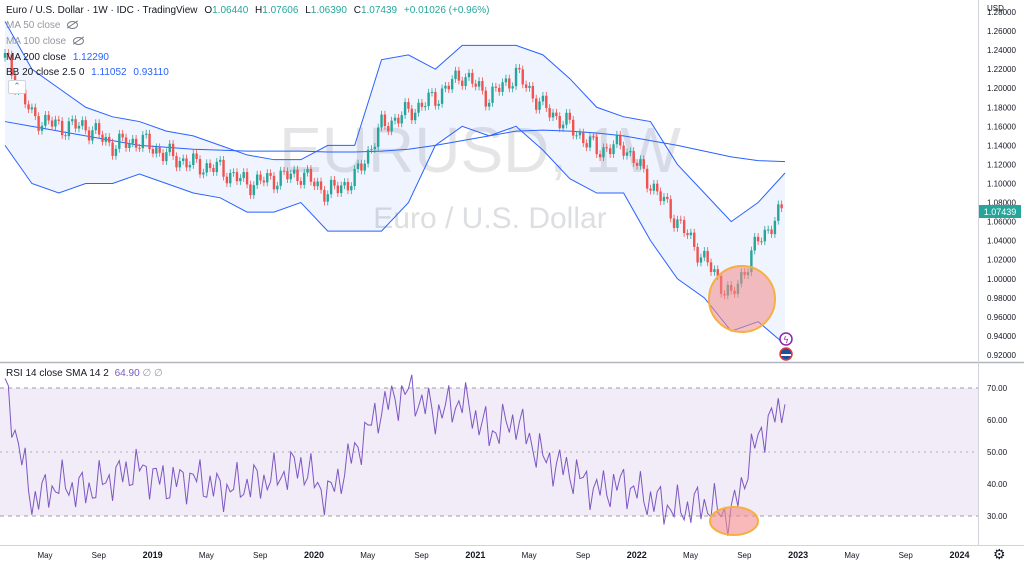  I want to click on price-tick-label: 1.04000, so click(1001, 241).